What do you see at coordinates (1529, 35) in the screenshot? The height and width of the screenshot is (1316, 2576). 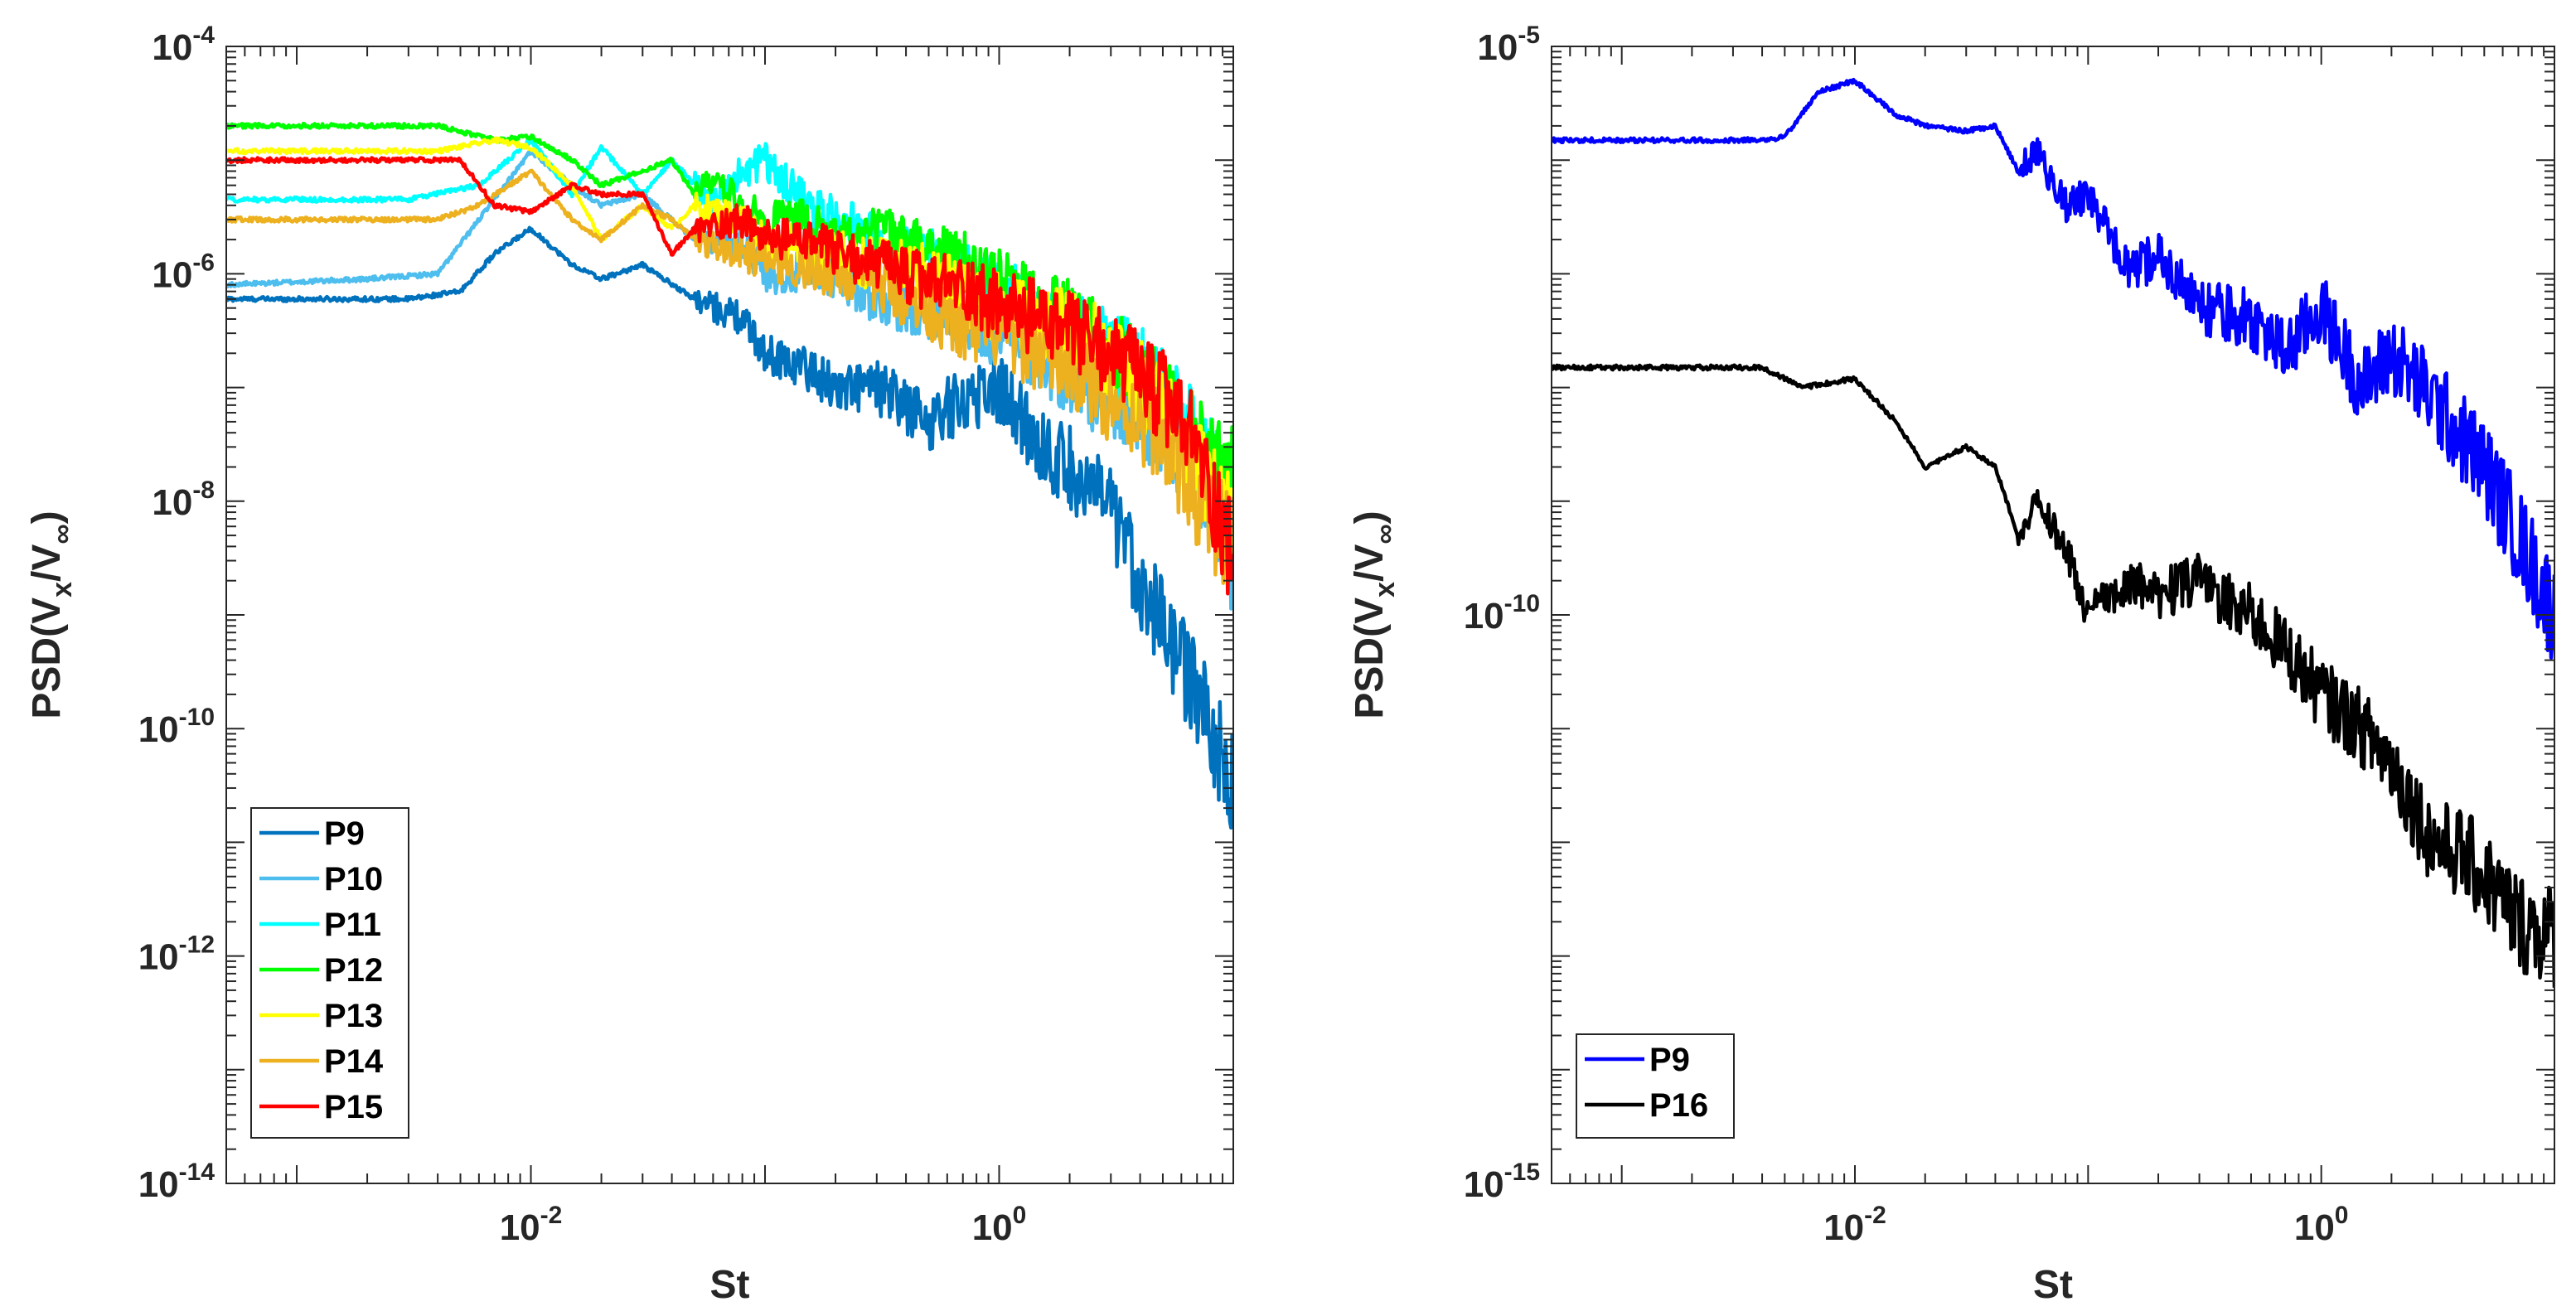 I see `y-tick-label-exp: -5` at bounding box center [1529, 35].